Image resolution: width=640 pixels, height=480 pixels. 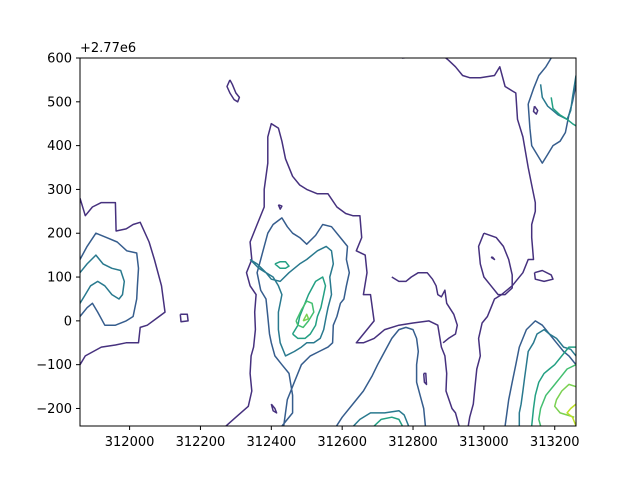 I want to click on x-tick-label: 312200, so click(x=201, y=442).